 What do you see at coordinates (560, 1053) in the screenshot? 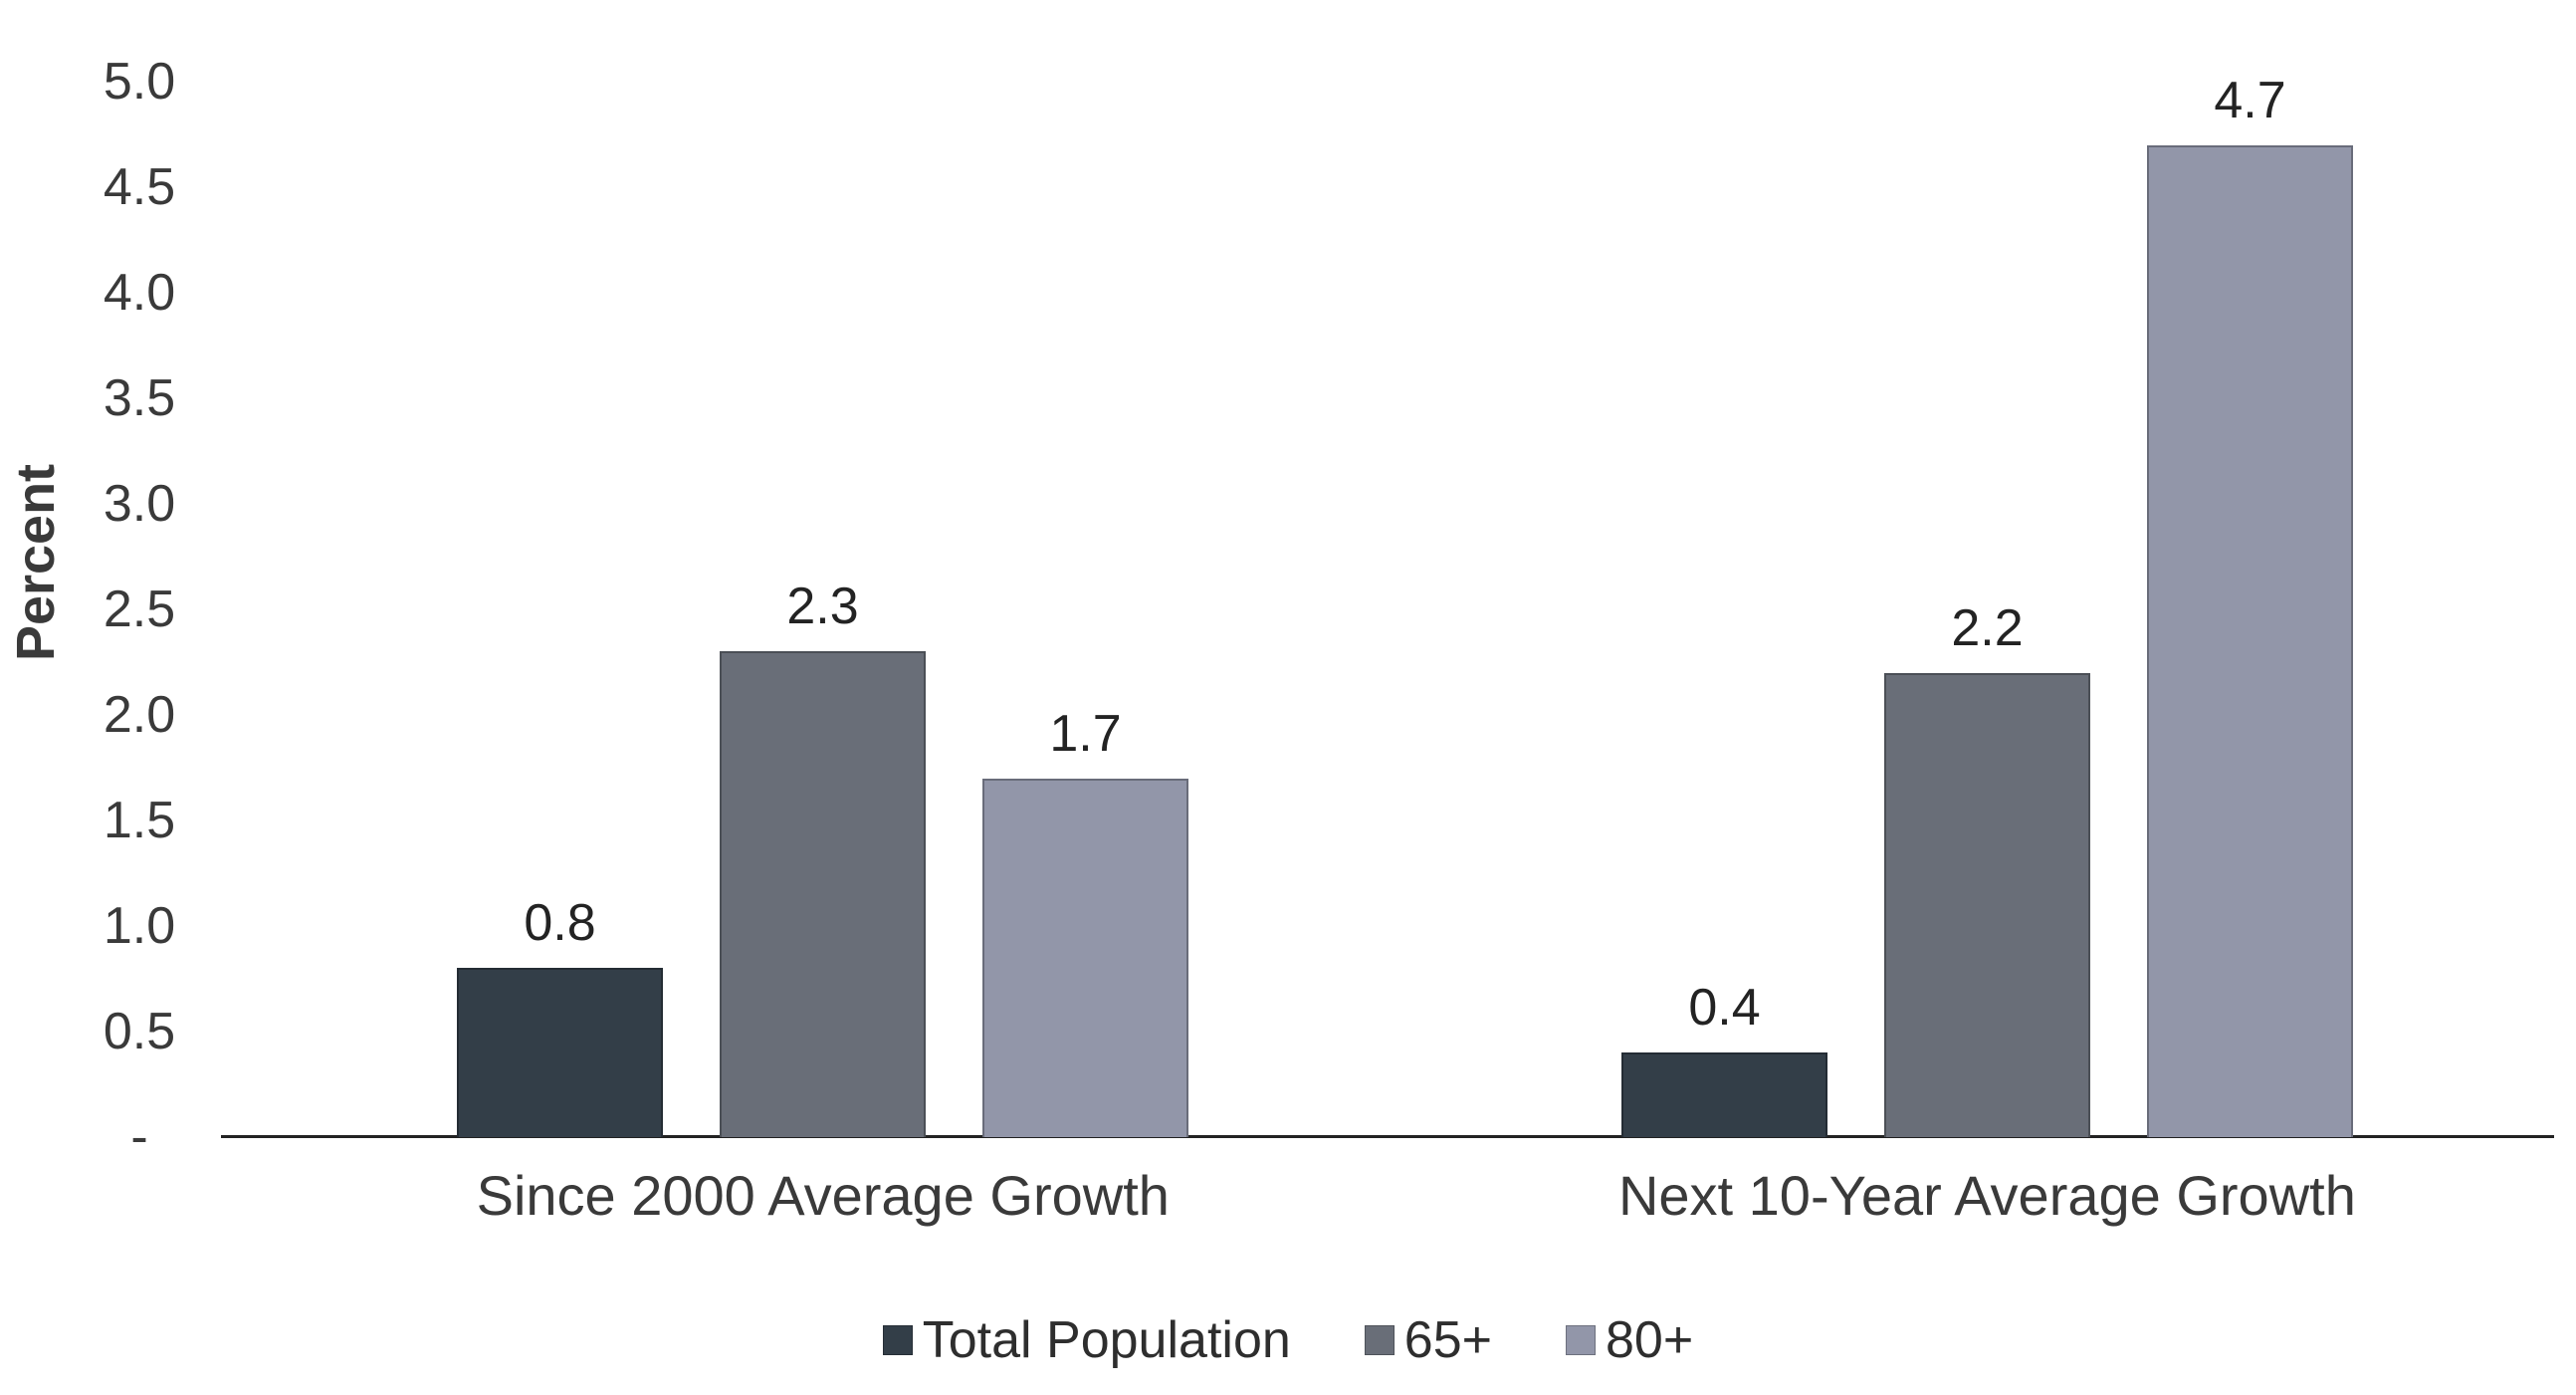
I see `bar-total-population-group1` at bounding box center [560, 1053].